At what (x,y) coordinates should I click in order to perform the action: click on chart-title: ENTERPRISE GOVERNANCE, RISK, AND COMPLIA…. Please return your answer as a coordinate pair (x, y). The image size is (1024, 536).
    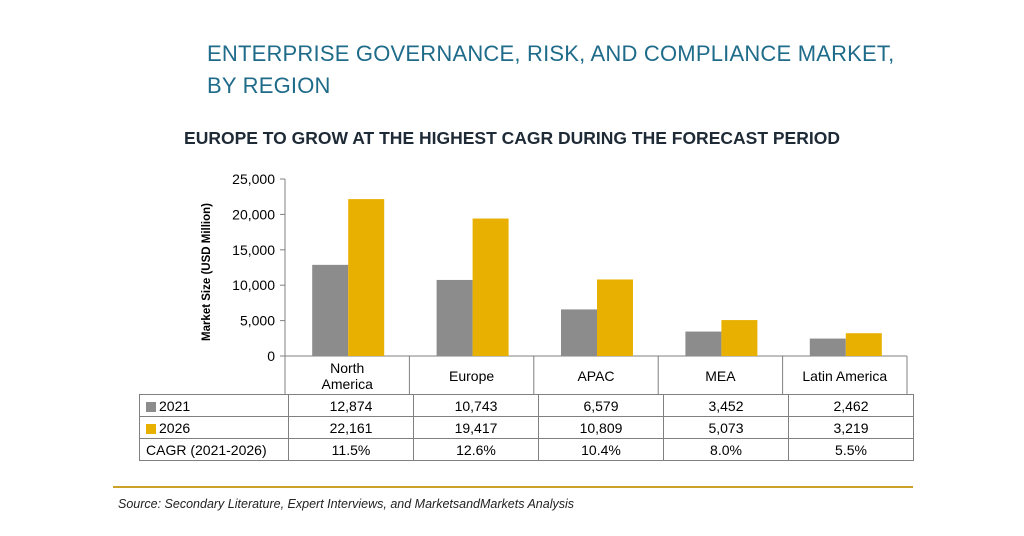
    Looking at the image, I should click on (550, 70).